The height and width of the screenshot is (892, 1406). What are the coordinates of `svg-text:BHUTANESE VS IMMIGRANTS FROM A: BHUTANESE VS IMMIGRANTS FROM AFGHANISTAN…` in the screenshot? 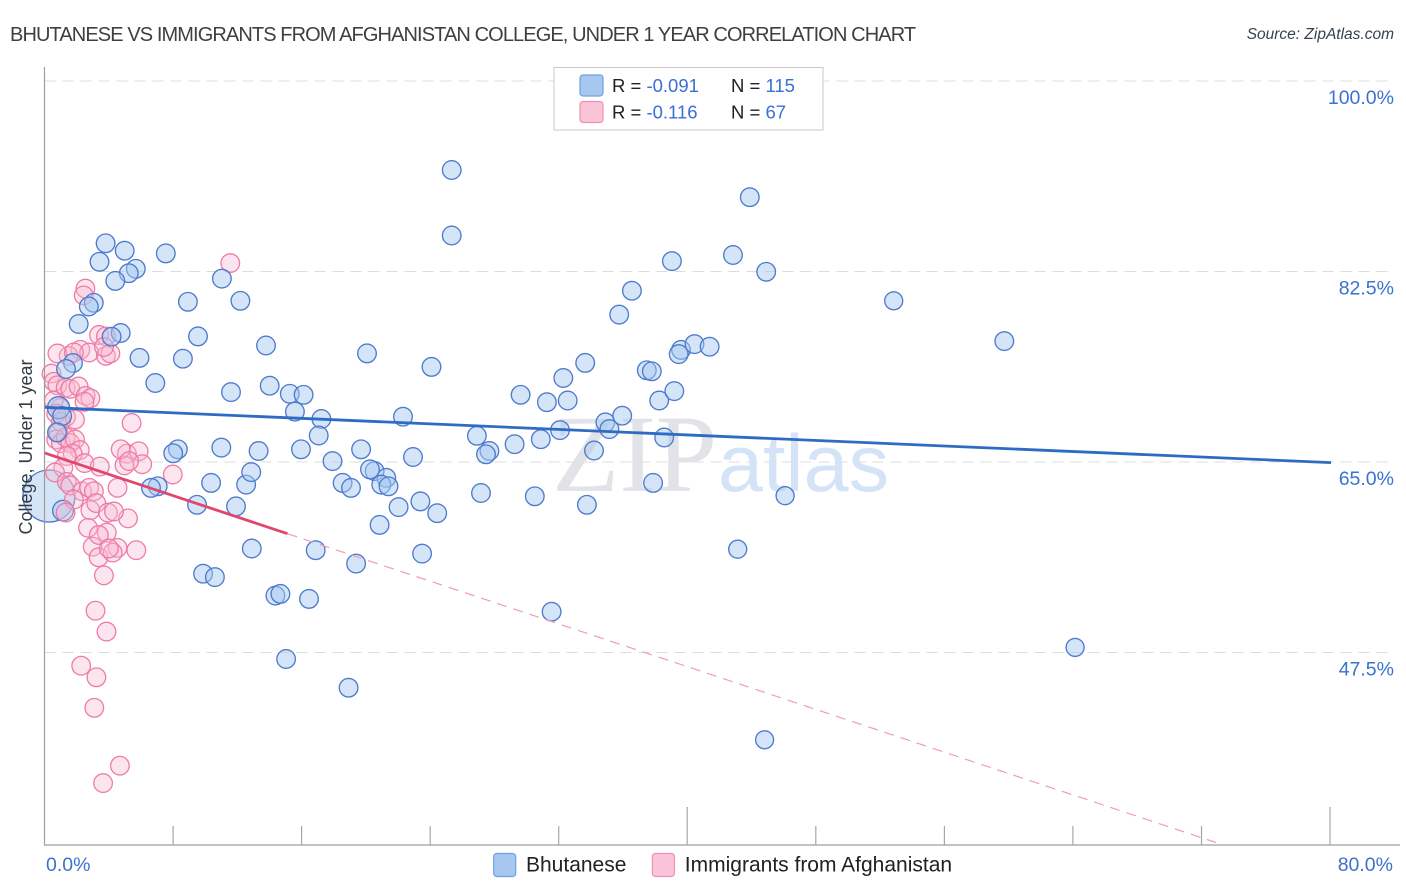 It's located at (463, 35).